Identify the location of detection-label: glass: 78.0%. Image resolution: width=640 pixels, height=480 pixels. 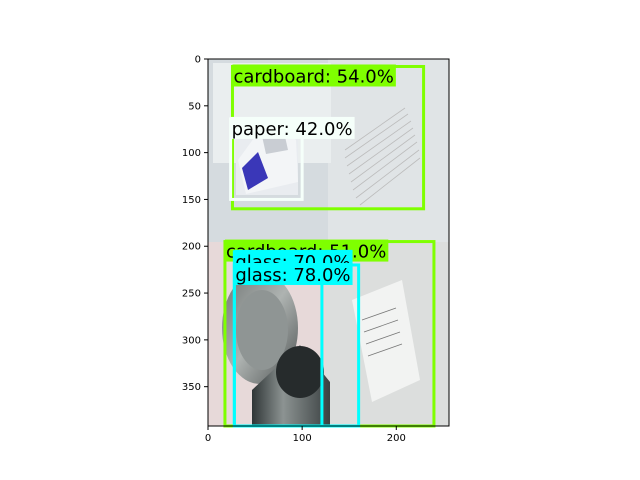
(292, 275).